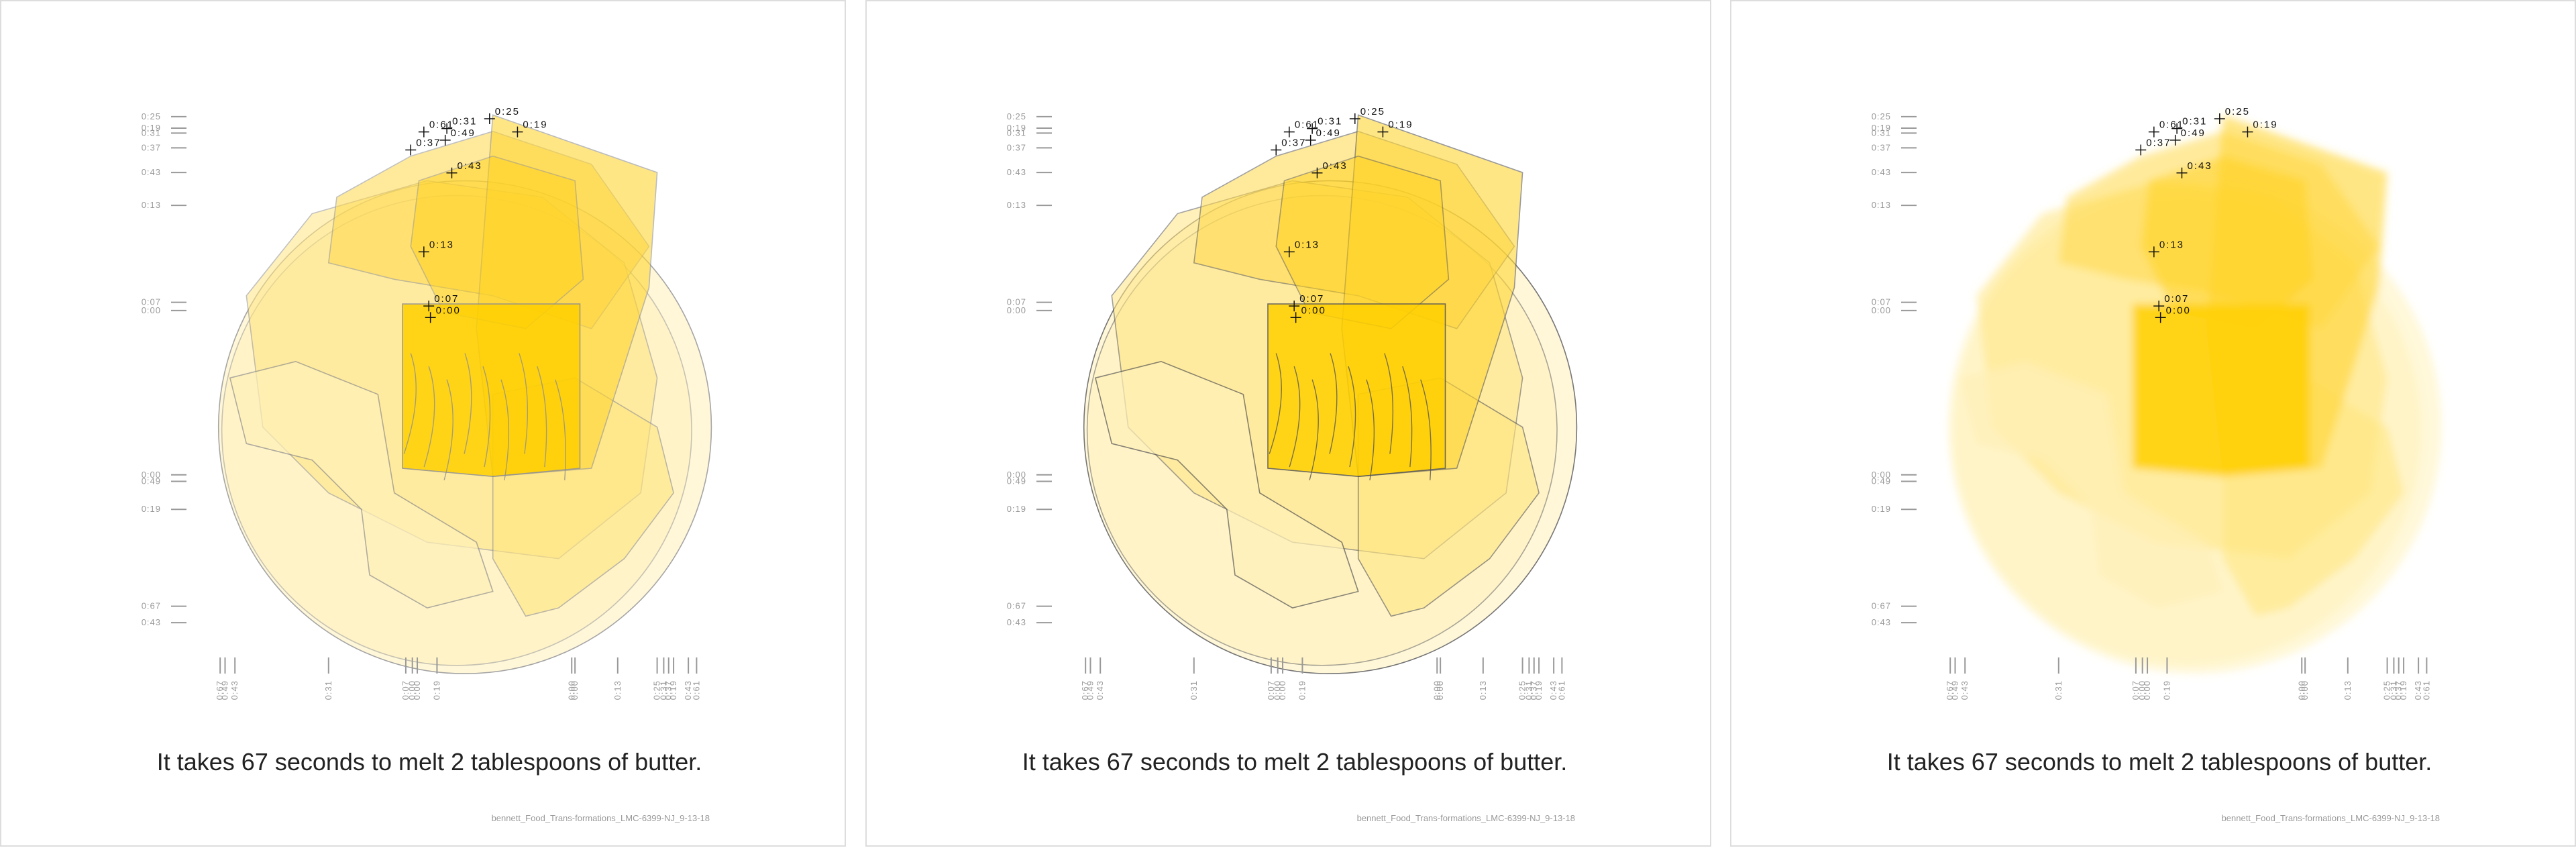 The height and width of the screenshot is (848, 2576). Describe the element at coordinates (448, 310) in the screenshot. I see `marker-label: 0:00` at that location.